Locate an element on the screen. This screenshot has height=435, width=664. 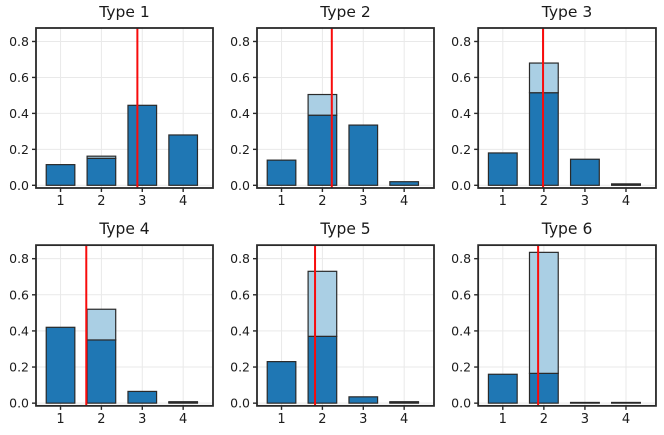
chart-title: Type 4 is located at coordinates (123, 229).